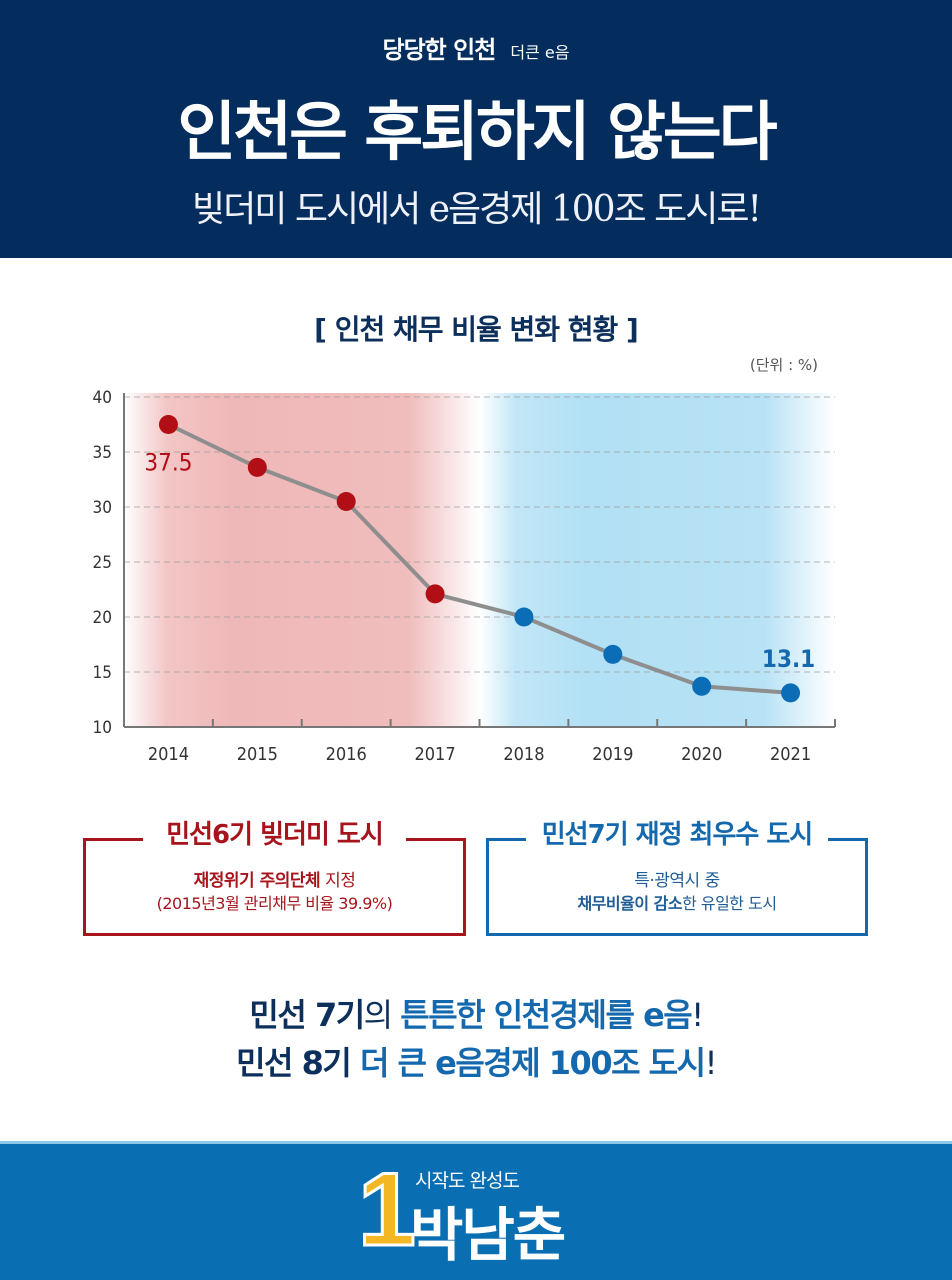 This screenshot has height=1280, width=952. Describe the element at coordinates (657, 560) in the screenshot. I see `period-band-민선7기` at that location.